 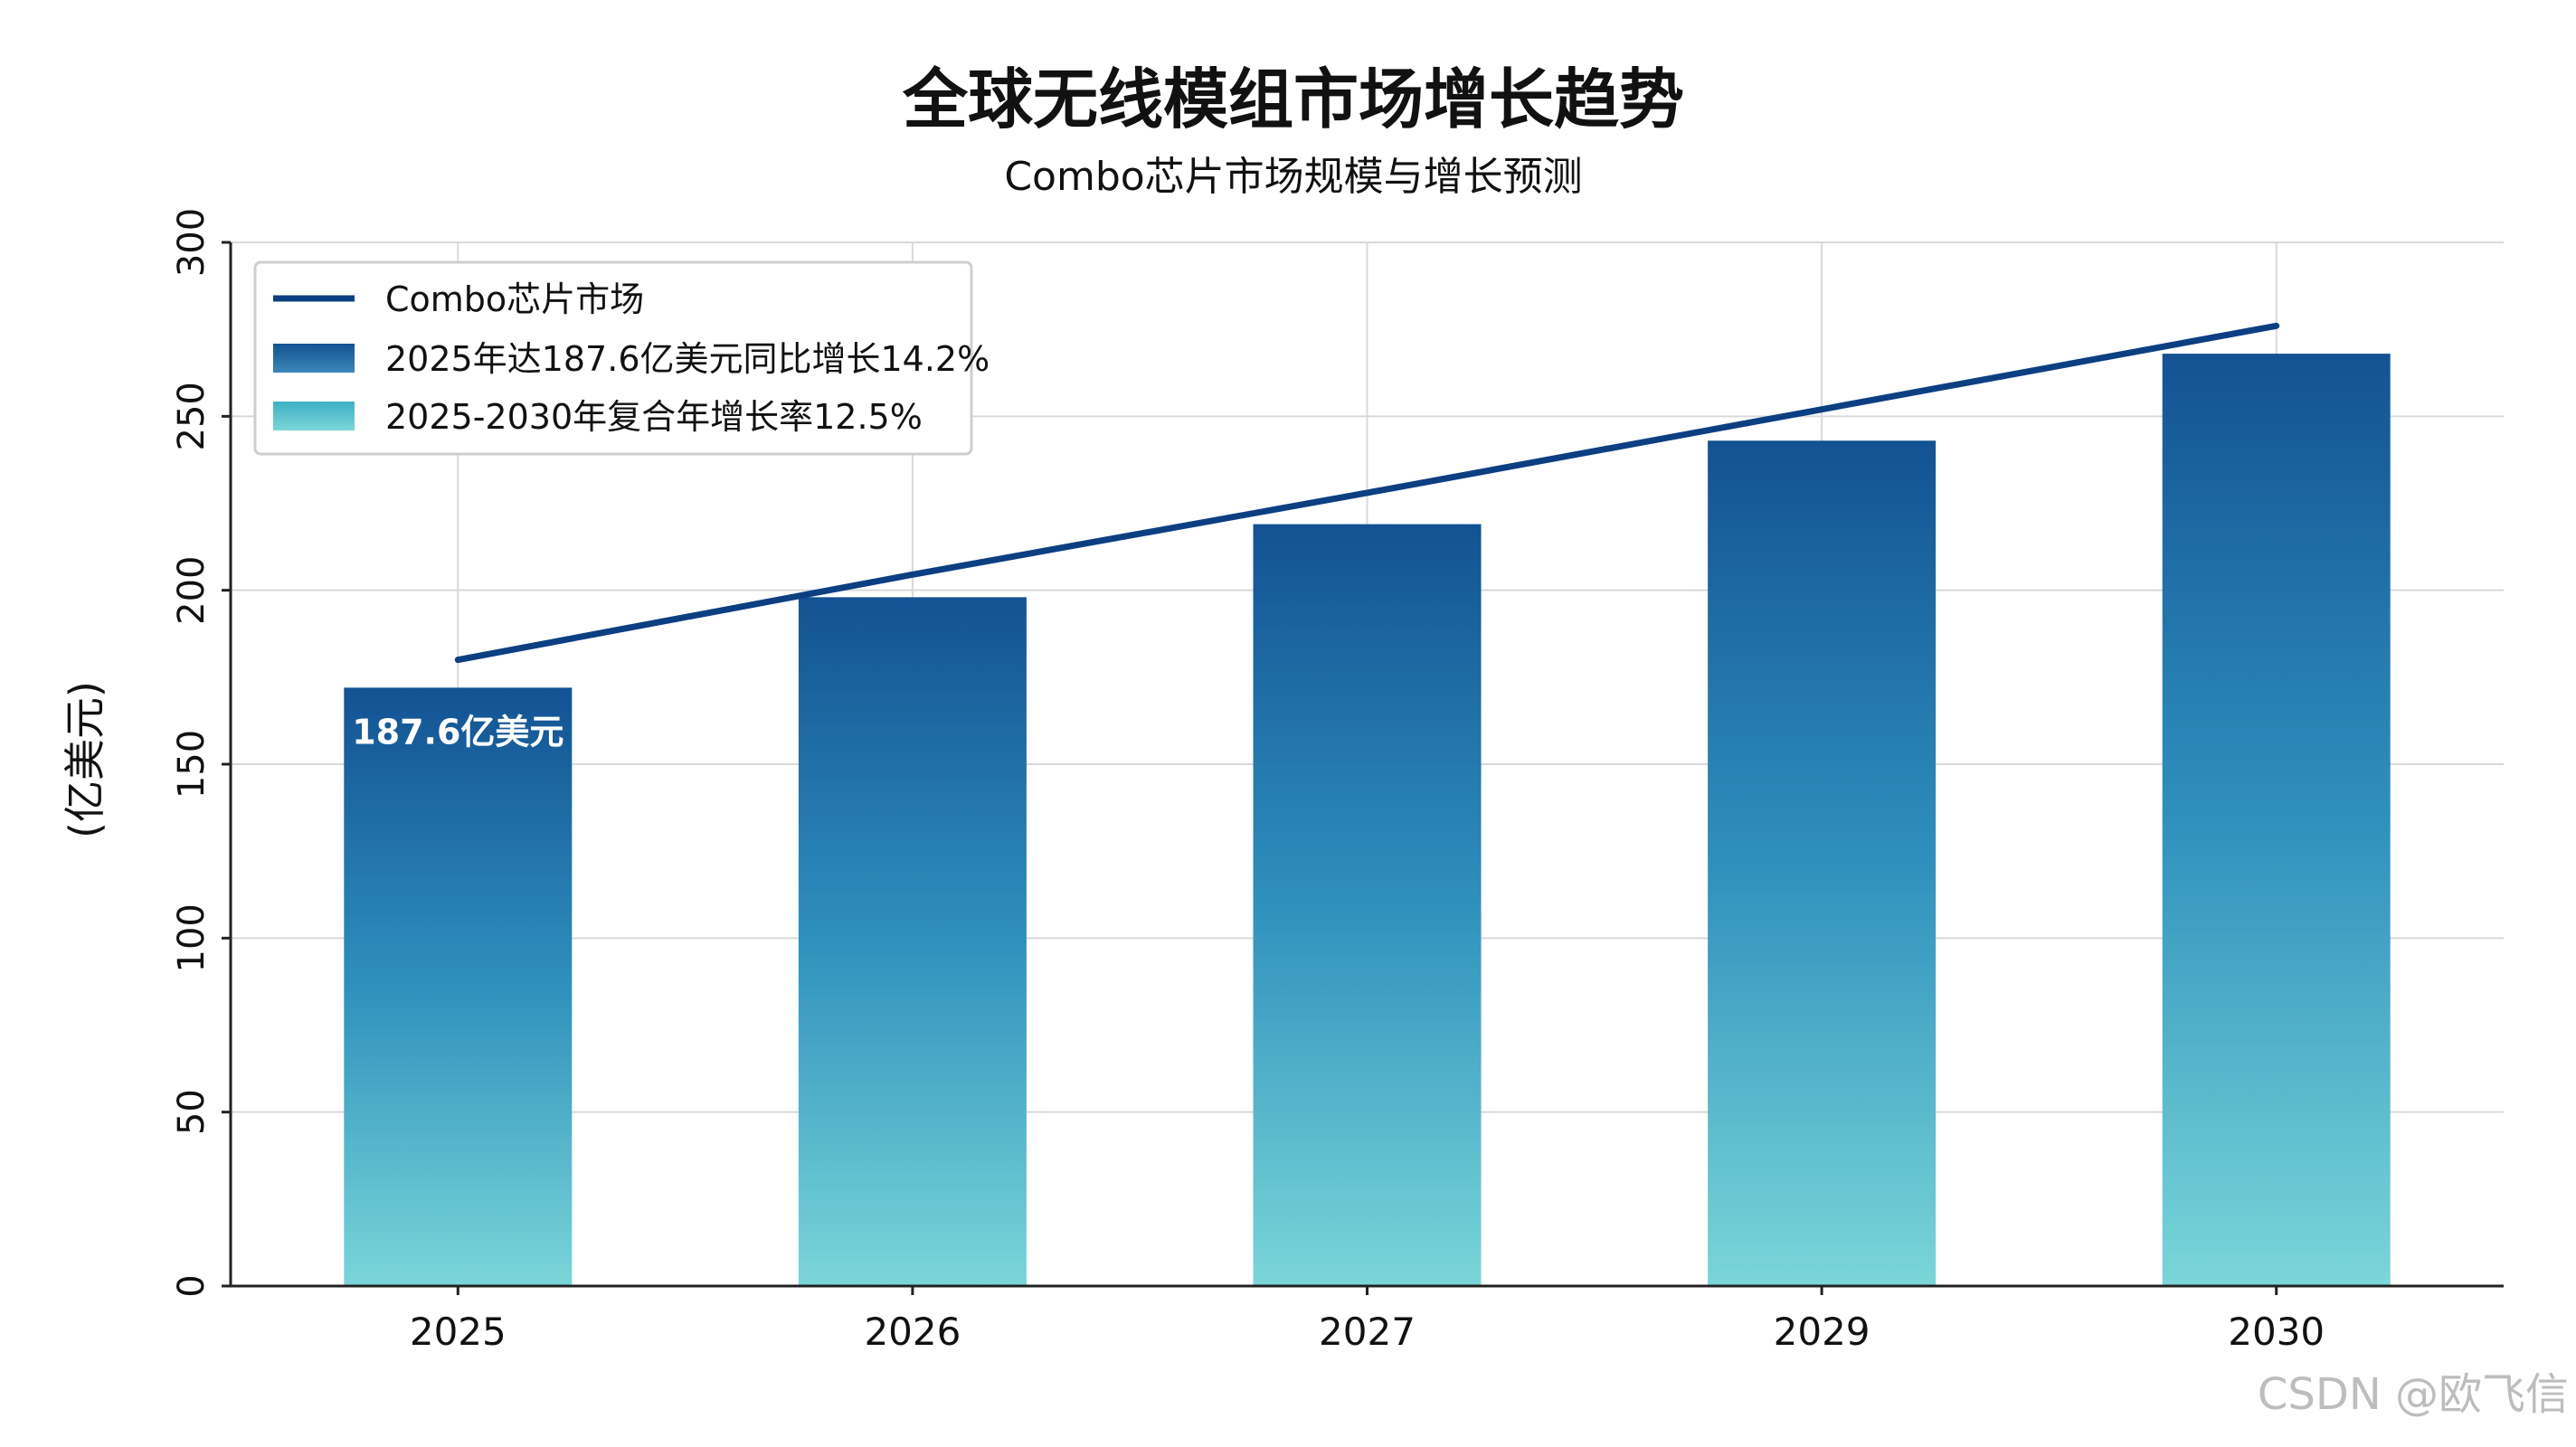 What do you see at coordinates (192, 416) in the screenshot?
I see `y-tick-label: 250` at bounding box center [192, 416].